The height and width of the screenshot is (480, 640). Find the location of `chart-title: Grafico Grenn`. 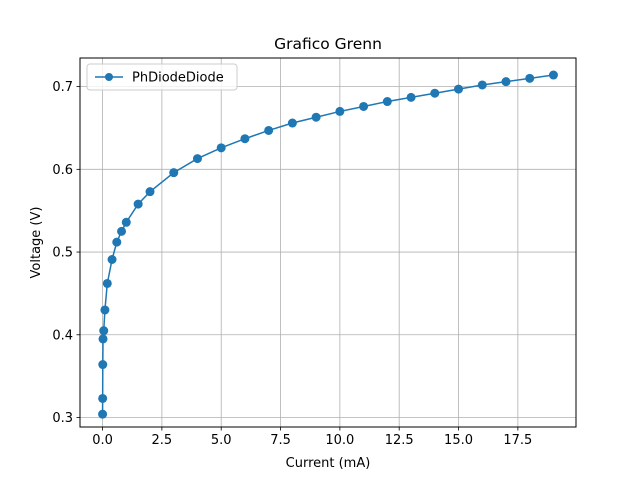

chart-title: Grafico Grenn is located at coordinates (328, 44).